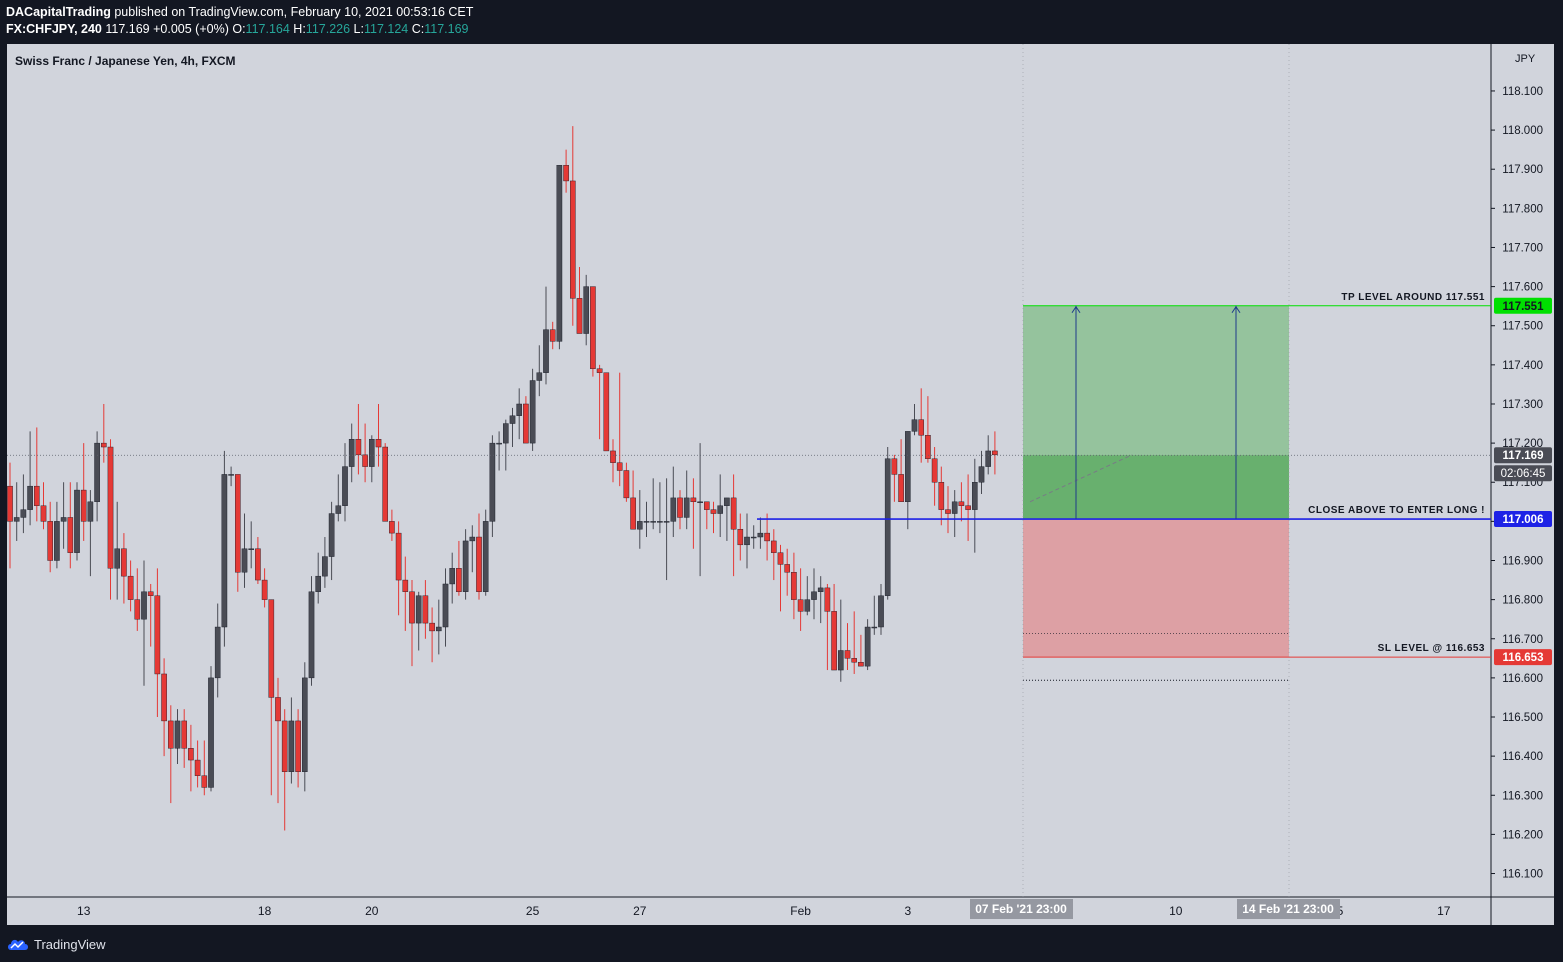  Describe the element at coordinates (1522, 92) in the screenshot. I see `price-tick-label: 118.100` at that location.